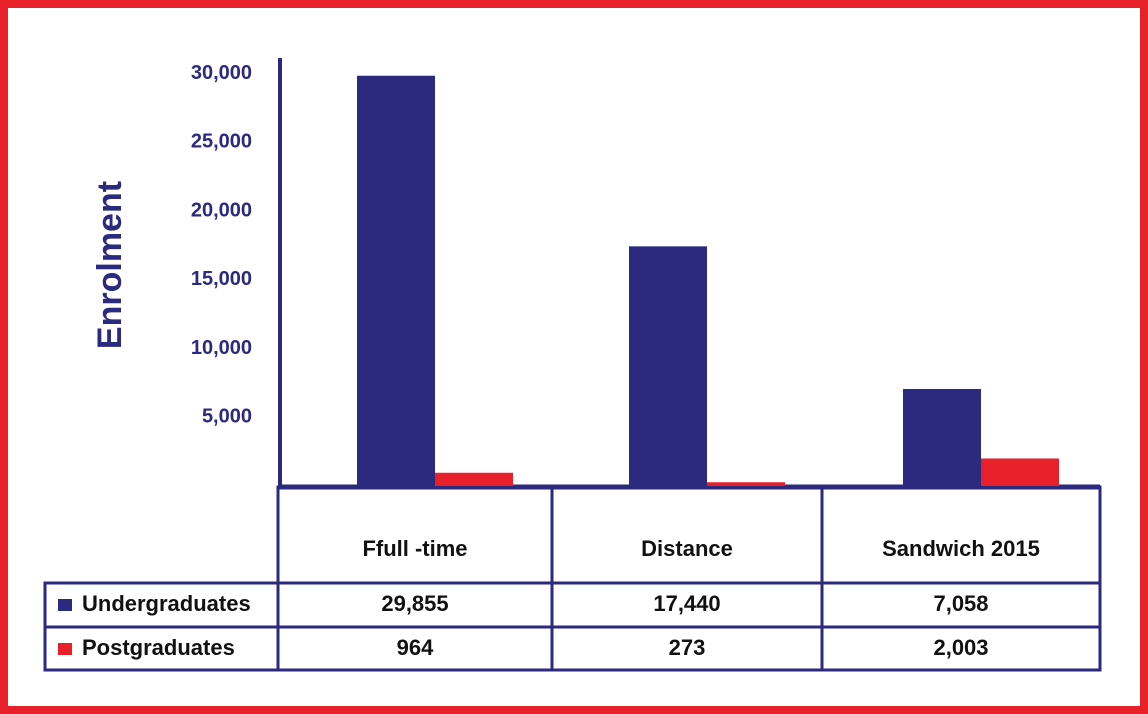  Describe the element at coordinates (221, 210) in the screenshot. I see `y-tick-label: 20,000` at that location.